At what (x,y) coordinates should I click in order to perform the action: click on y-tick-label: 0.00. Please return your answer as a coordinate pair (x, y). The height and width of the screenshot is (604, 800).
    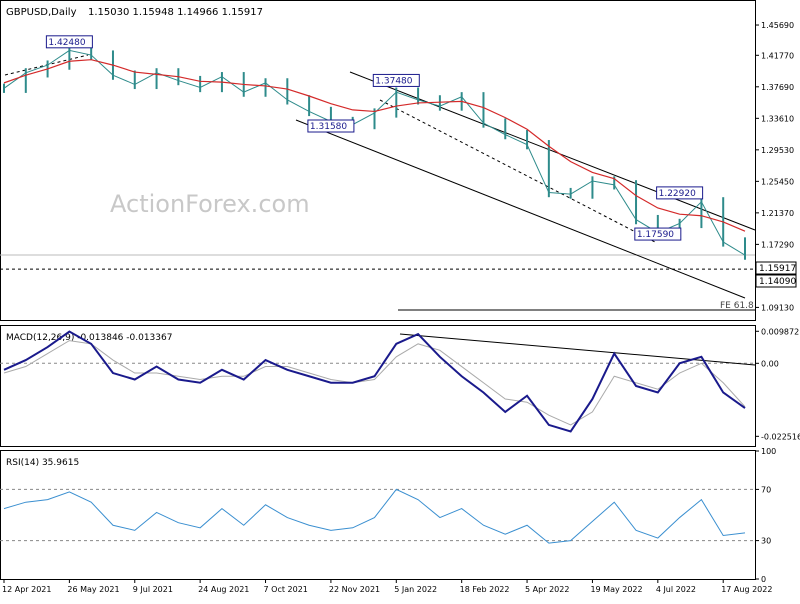
    Looking at the image, I should click on (770, 363).